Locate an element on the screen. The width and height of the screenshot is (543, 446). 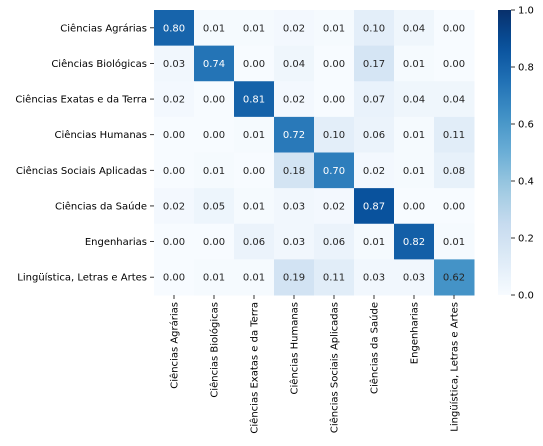
cell-value-label: 0.19 is located at coordinates (294, 278).